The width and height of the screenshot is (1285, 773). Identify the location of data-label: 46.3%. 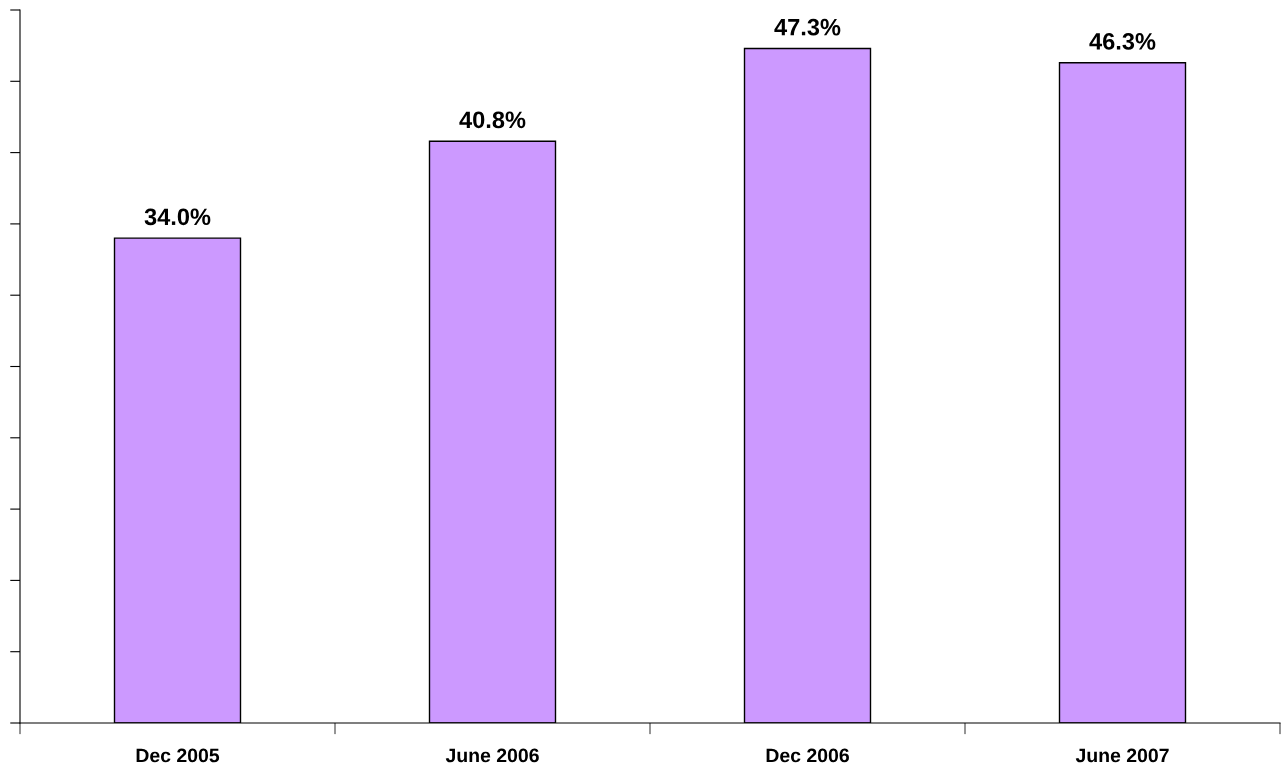
(1122, 41).